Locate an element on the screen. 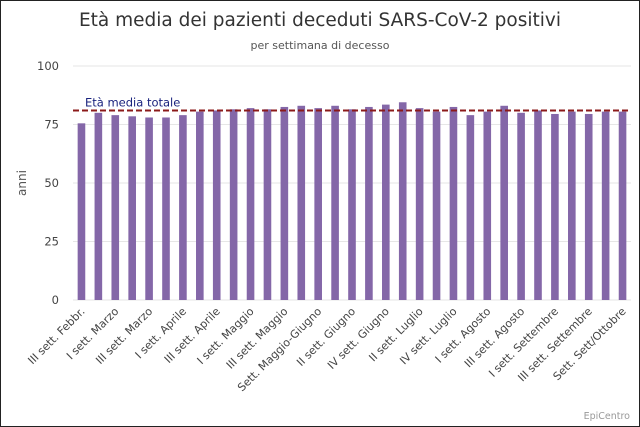 Image resolution: width=640 pixels, height=427 pixels. y-tick-labels: 0 25 50 75 100 is located at coordinates (48, 183).